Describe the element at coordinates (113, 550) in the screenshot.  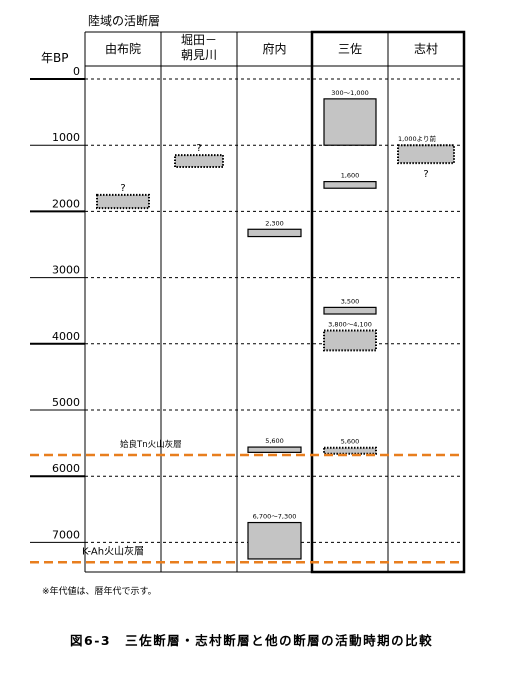
I see `marker-label: K-Ah火山灰層` at that location.